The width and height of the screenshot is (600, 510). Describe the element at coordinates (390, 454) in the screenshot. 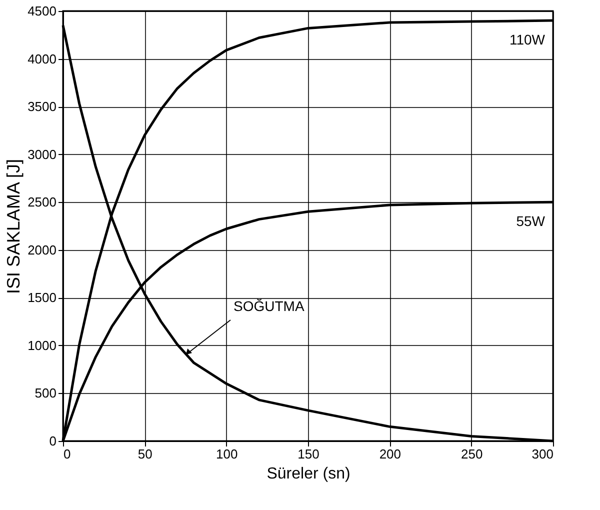

I see `x-tick-label: 200` at that location.